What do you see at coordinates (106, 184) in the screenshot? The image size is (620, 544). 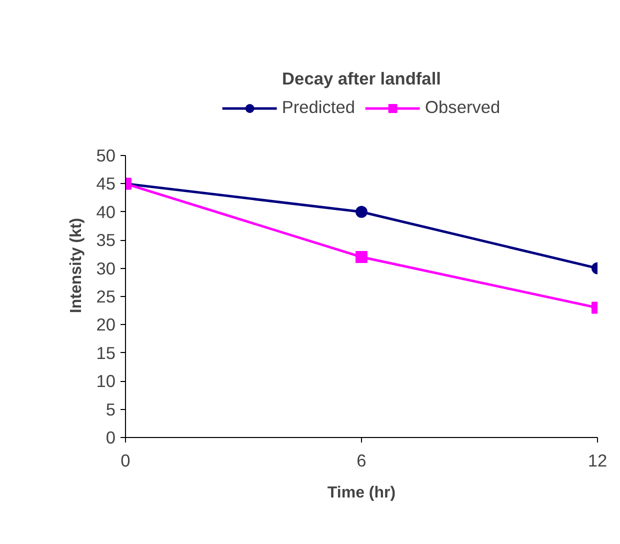 I see `y-tick-label: 45` at bounding box center [106, 184].